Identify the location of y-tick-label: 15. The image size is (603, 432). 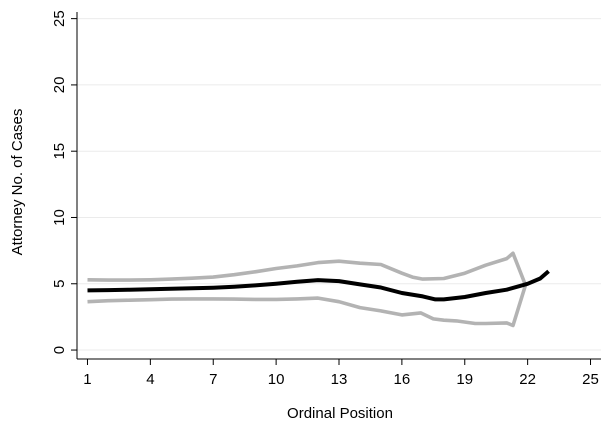
(59, 151).